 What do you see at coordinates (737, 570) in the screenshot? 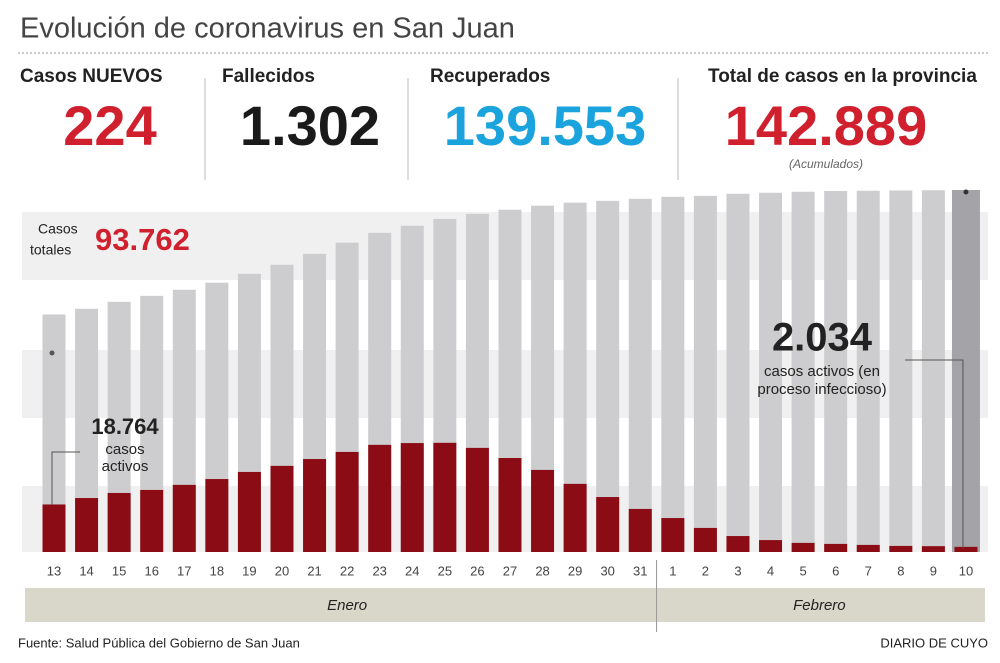
I see `x-tick-label: 3` at bounding box center [737, 570].